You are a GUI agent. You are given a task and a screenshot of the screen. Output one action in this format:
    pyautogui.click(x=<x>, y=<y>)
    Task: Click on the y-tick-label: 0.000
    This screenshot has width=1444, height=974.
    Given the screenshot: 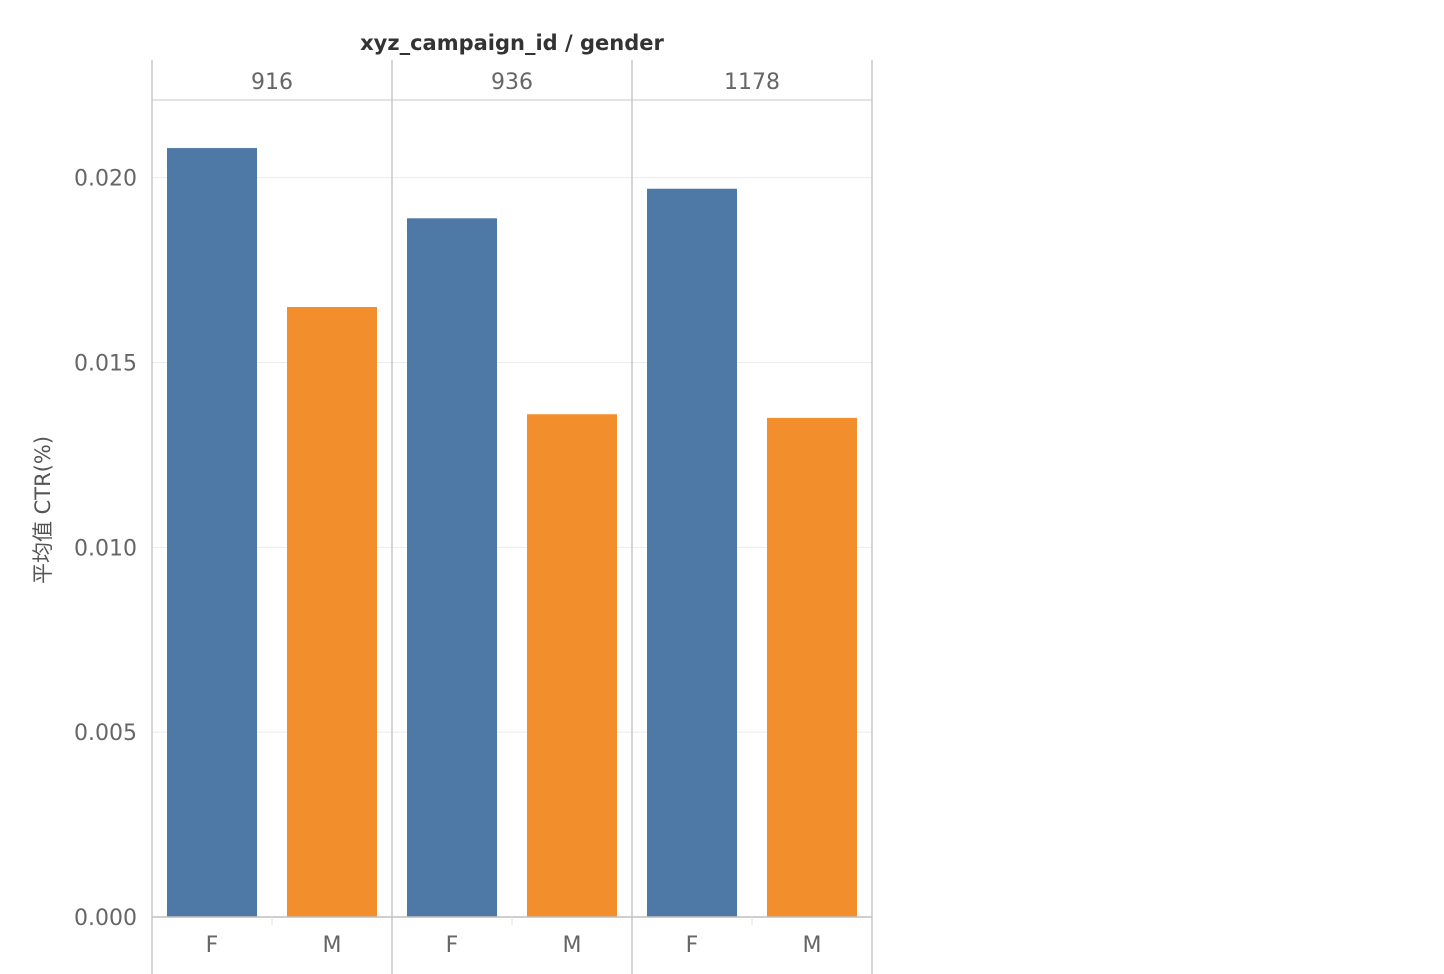 What is the action you would take?
    pyautogui.click(x=105, y=918)
    